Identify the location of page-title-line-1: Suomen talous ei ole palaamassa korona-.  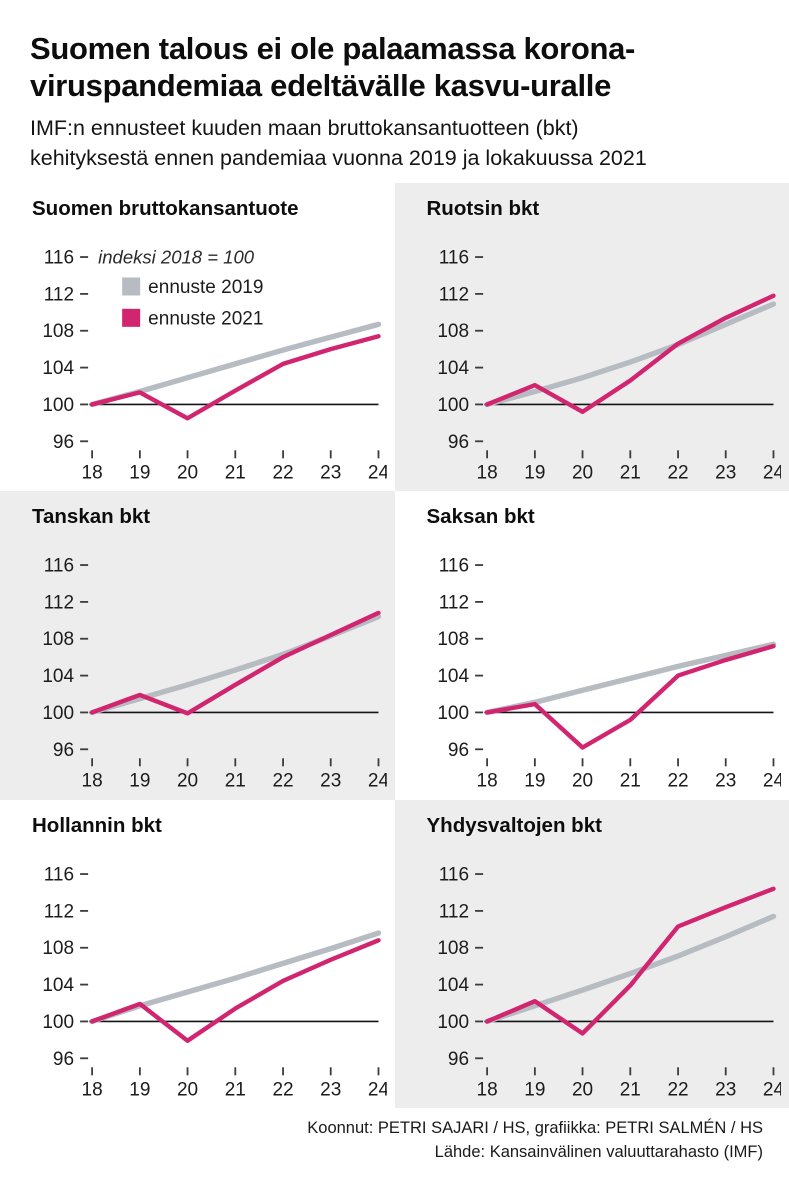
(333, 48).